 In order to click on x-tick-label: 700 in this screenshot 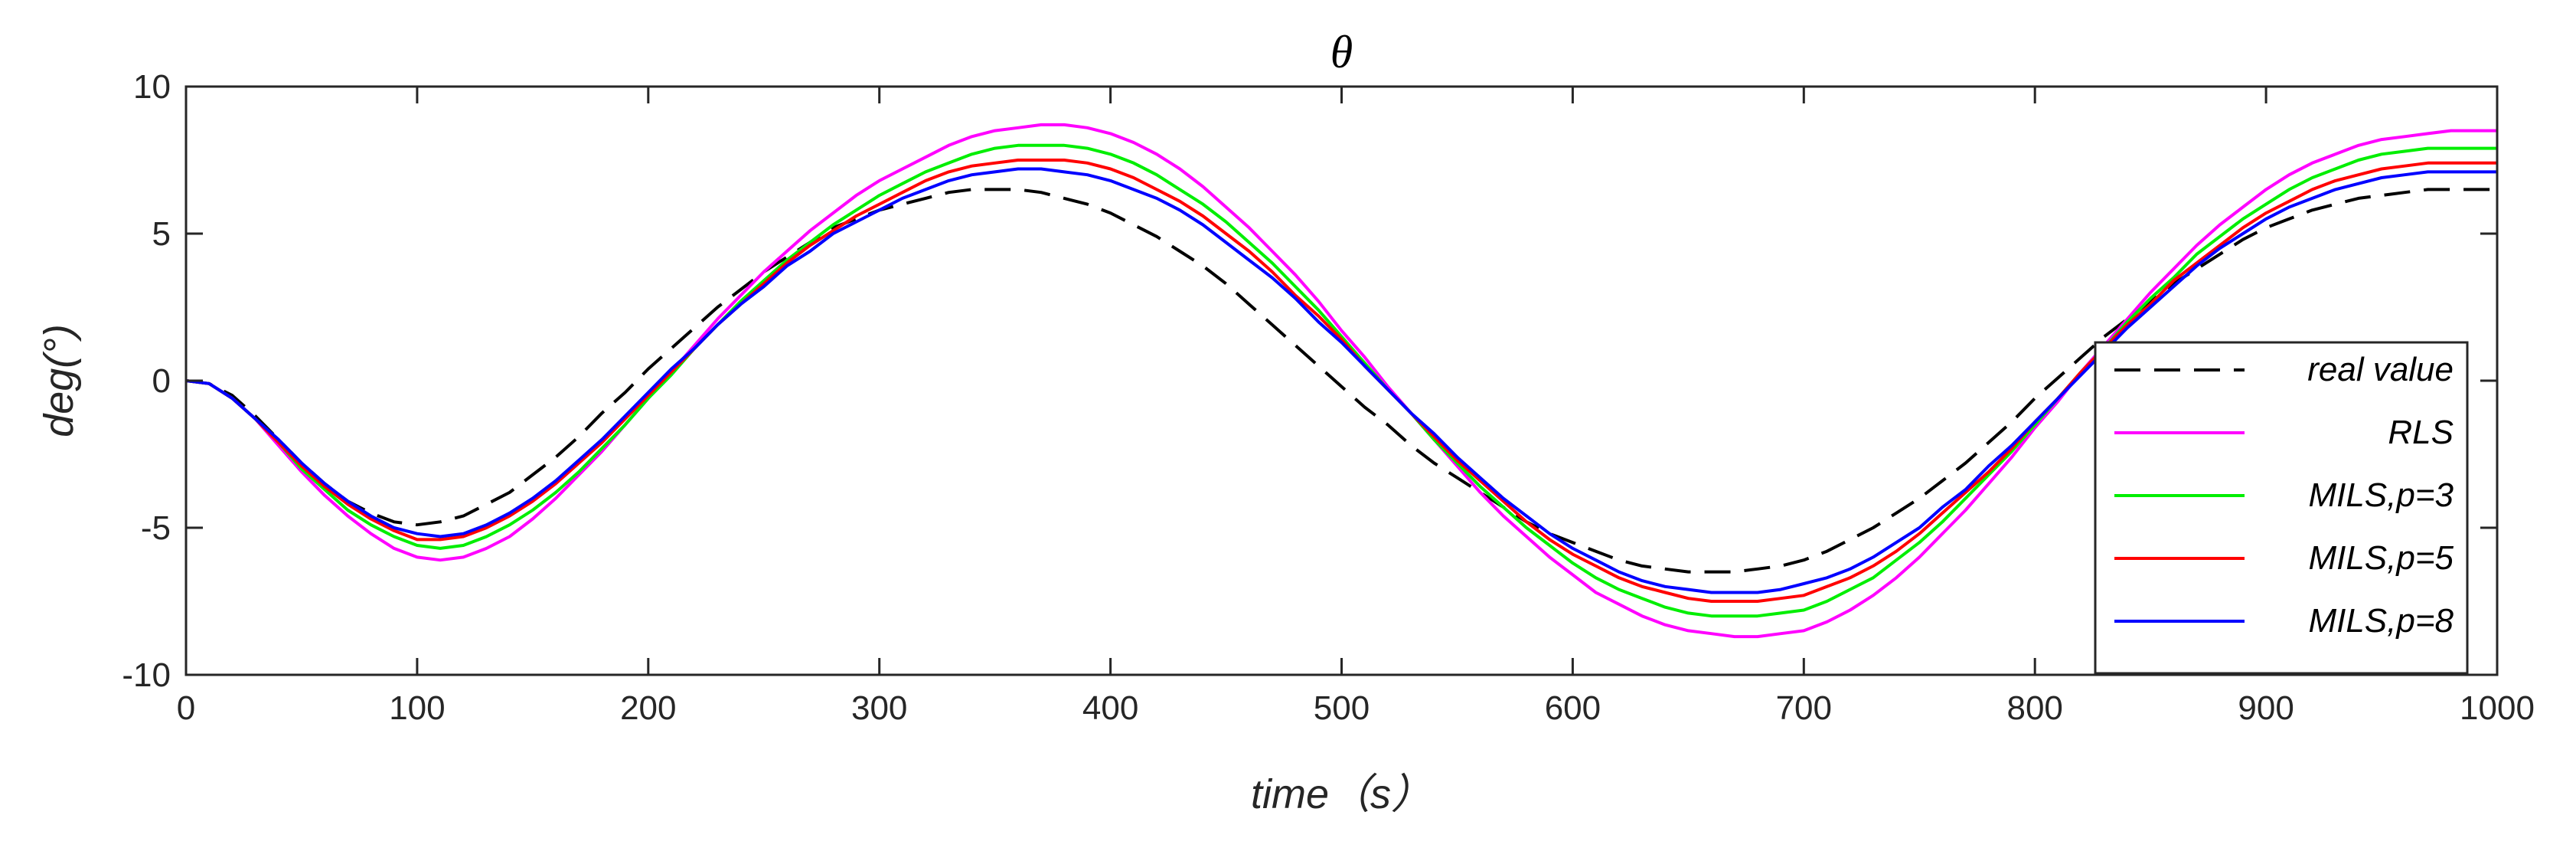, I will do `click(1804, 708)`.